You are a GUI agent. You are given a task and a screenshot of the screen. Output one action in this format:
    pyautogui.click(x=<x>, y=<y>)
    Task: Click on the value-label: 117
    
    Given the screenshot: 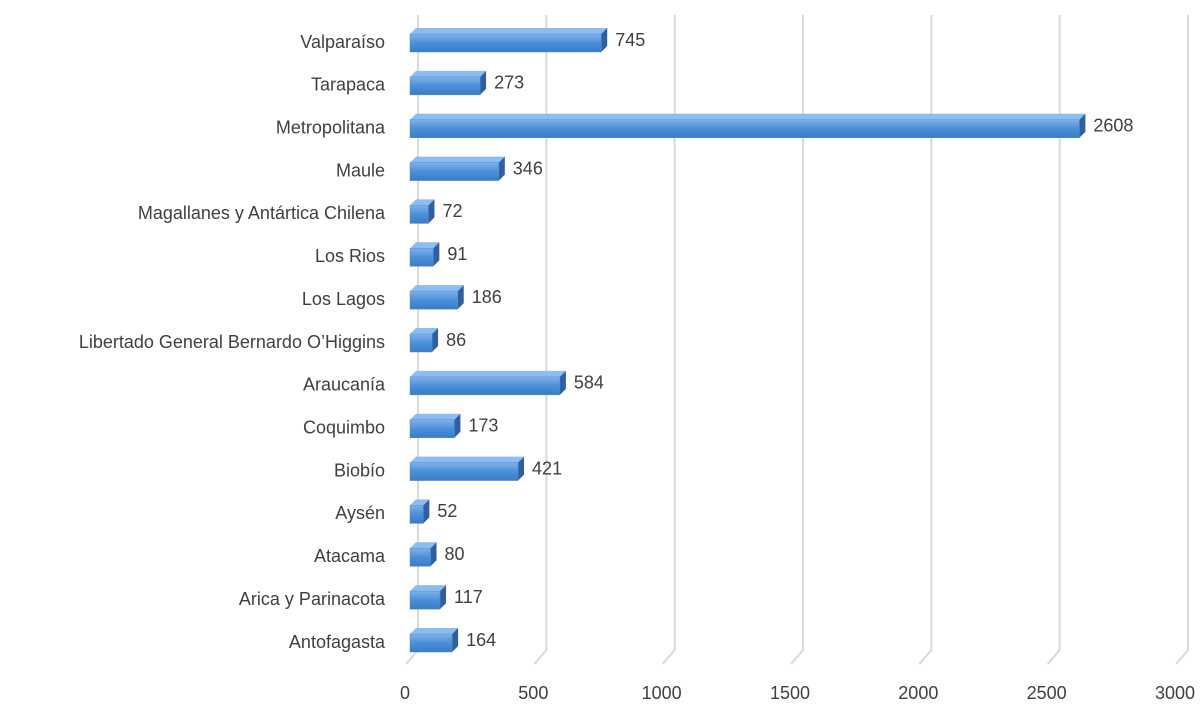 What is the action you would take?
    pyautogui.click(x=468, y=597)
    